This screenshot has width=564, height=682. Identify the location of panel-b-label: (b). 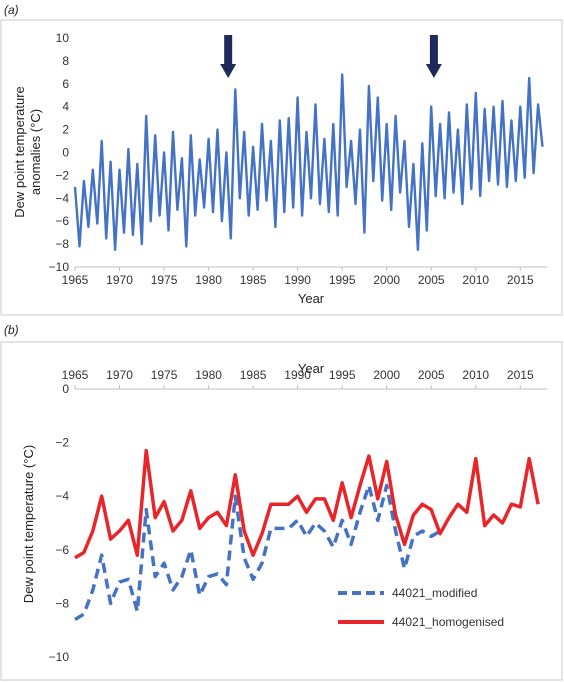
(11, 330).